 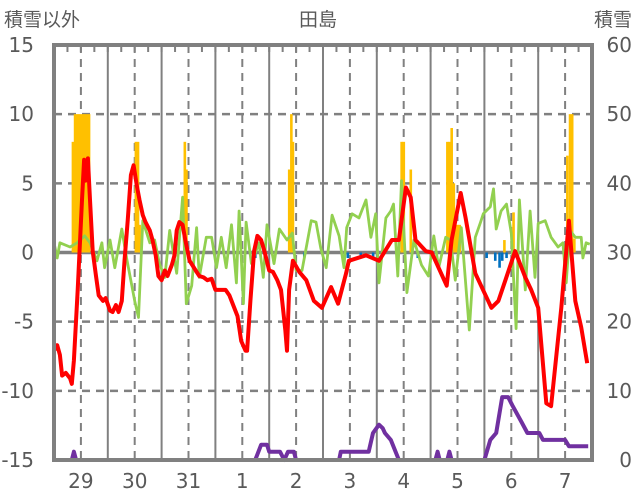 I want to click on chart-title: 田島, so click(x=318, y=20).